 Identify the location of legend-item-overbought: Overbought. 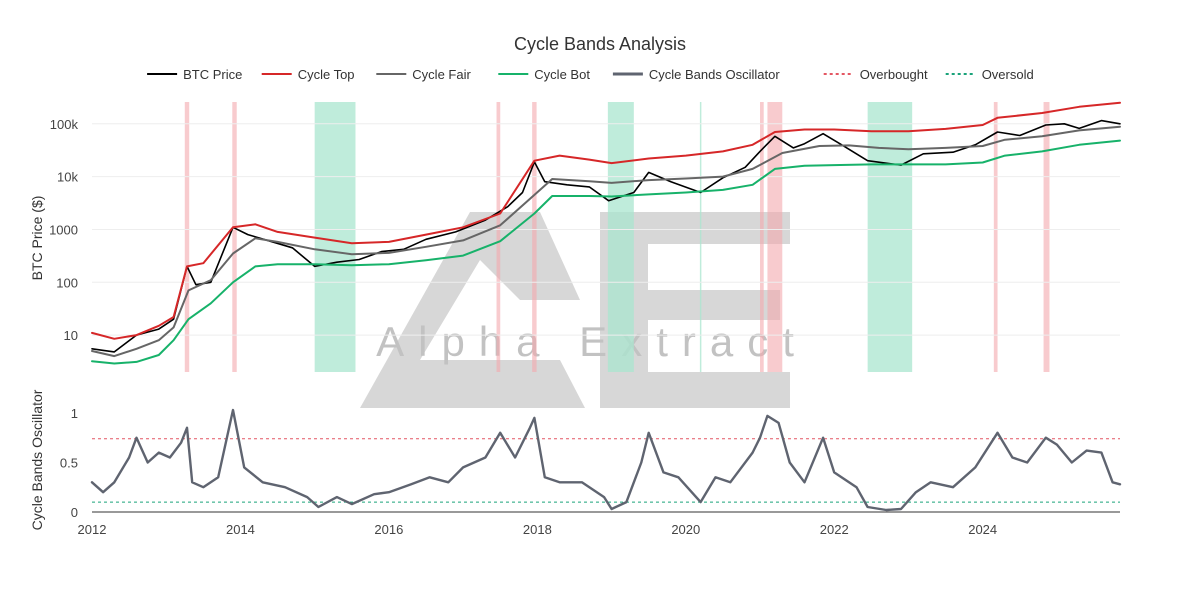
(875, 74).